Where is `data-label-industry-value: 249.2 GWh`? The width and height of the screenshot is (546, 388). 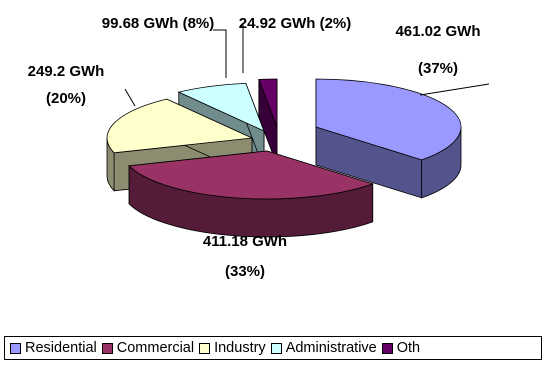 data-label-industry-value: 249.2 GWh is located at coordinates (66, 71).